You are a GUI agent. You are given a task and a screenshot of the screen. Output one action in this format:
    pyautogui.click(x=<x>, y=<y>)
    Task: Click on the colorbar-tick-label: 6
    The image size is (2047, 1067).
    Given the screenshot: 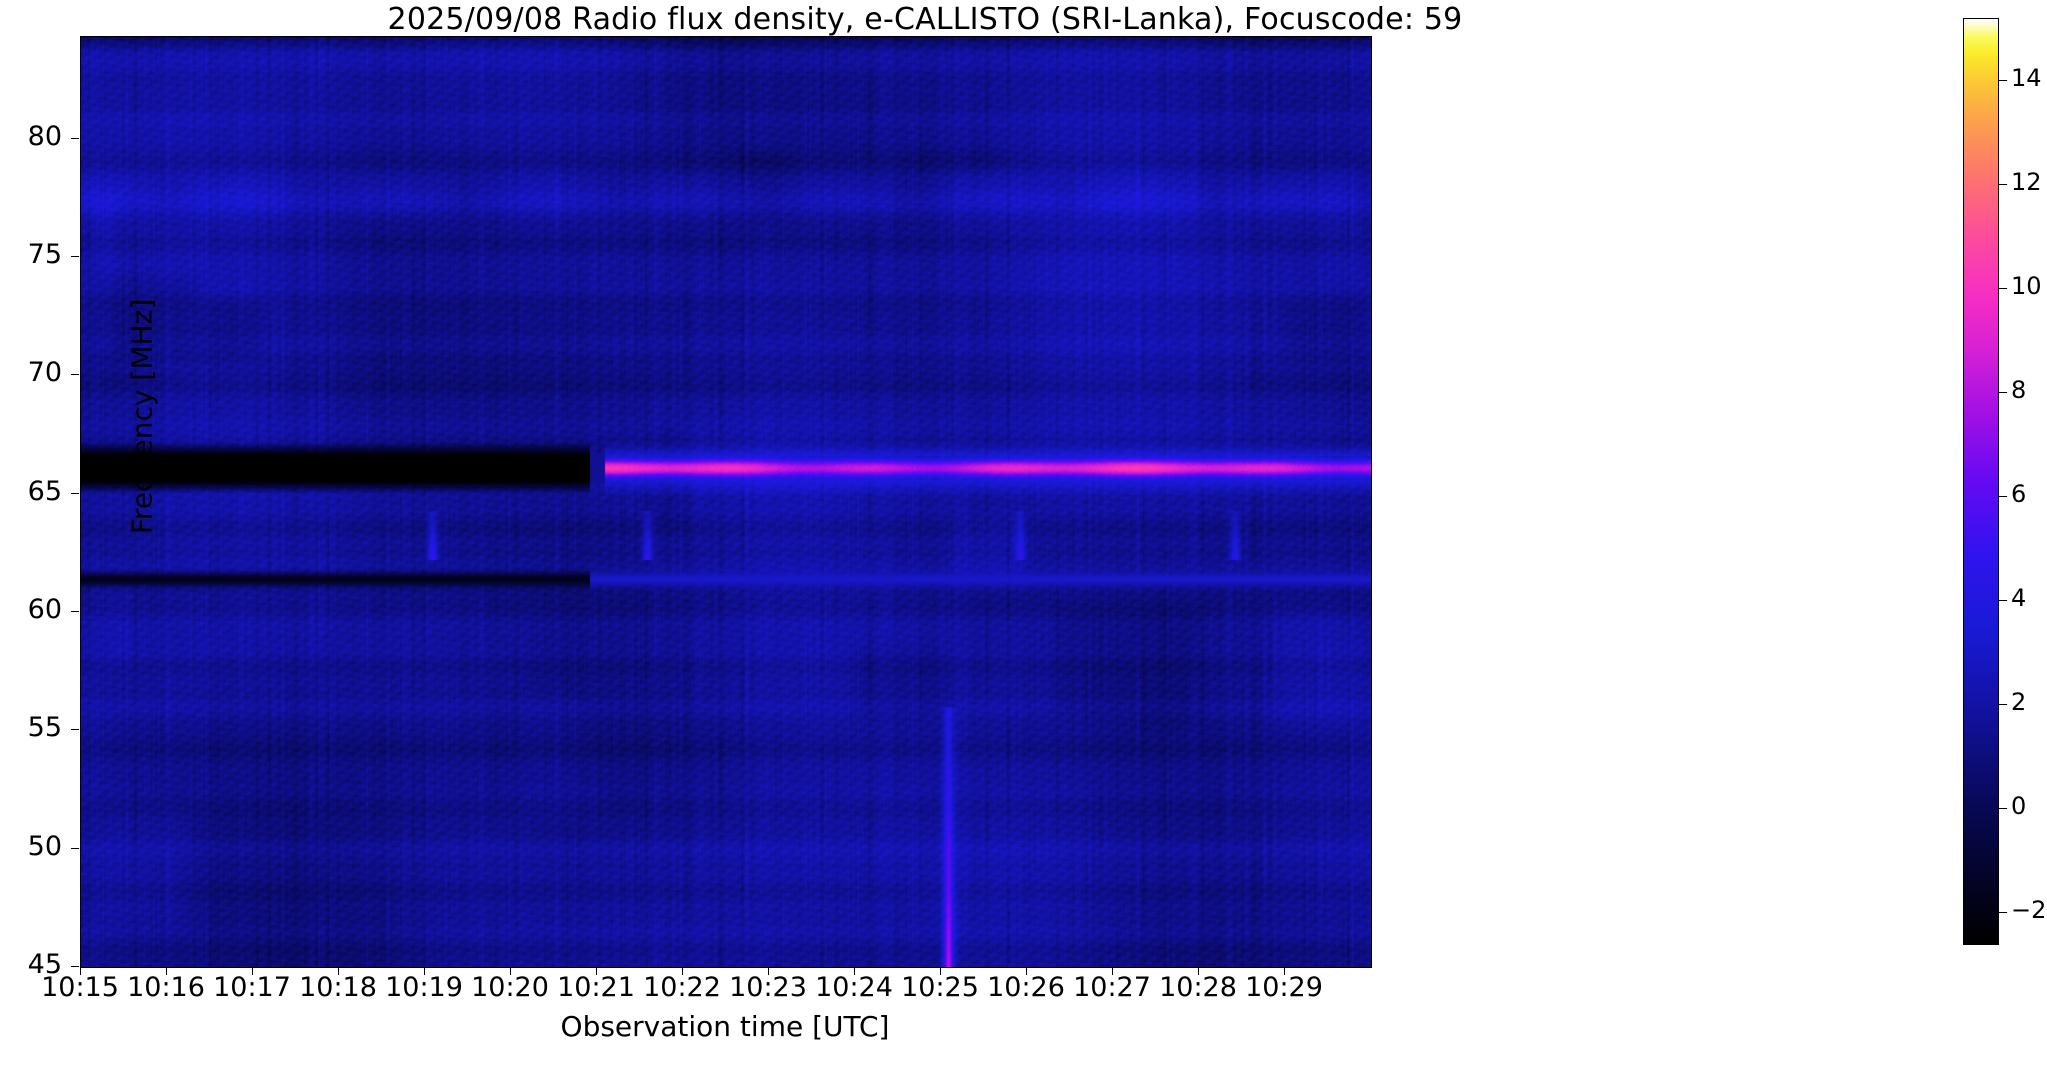 What is the action you would take?
    pyautogui.click(x=2019, y=494)
    